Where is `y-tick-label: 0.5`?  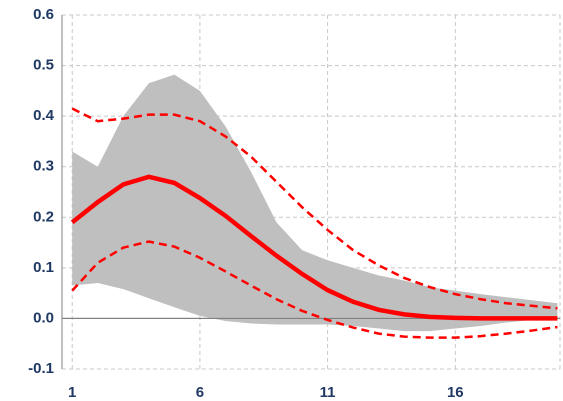
y-tick-label: 0.5 is located at coordinates (43, 65).